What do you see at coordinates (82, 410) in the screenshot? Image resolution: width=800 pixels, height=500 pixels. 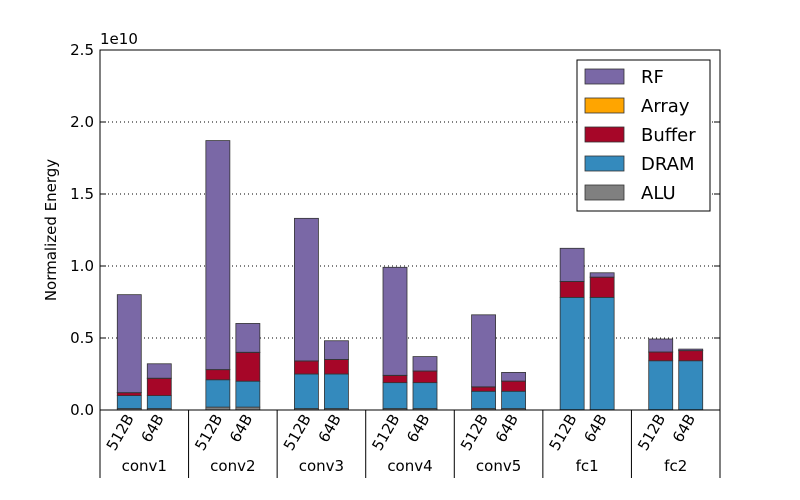 I see `y-tick-label: 0.0` at bounding box center [82, 410].